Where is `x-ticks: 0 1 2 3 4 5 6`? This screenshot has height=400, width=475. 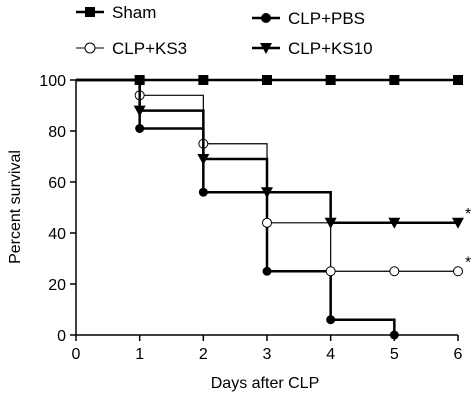 x-ticks: 0 1 2 3 4 5 6 is located at coordinates (267, 349).